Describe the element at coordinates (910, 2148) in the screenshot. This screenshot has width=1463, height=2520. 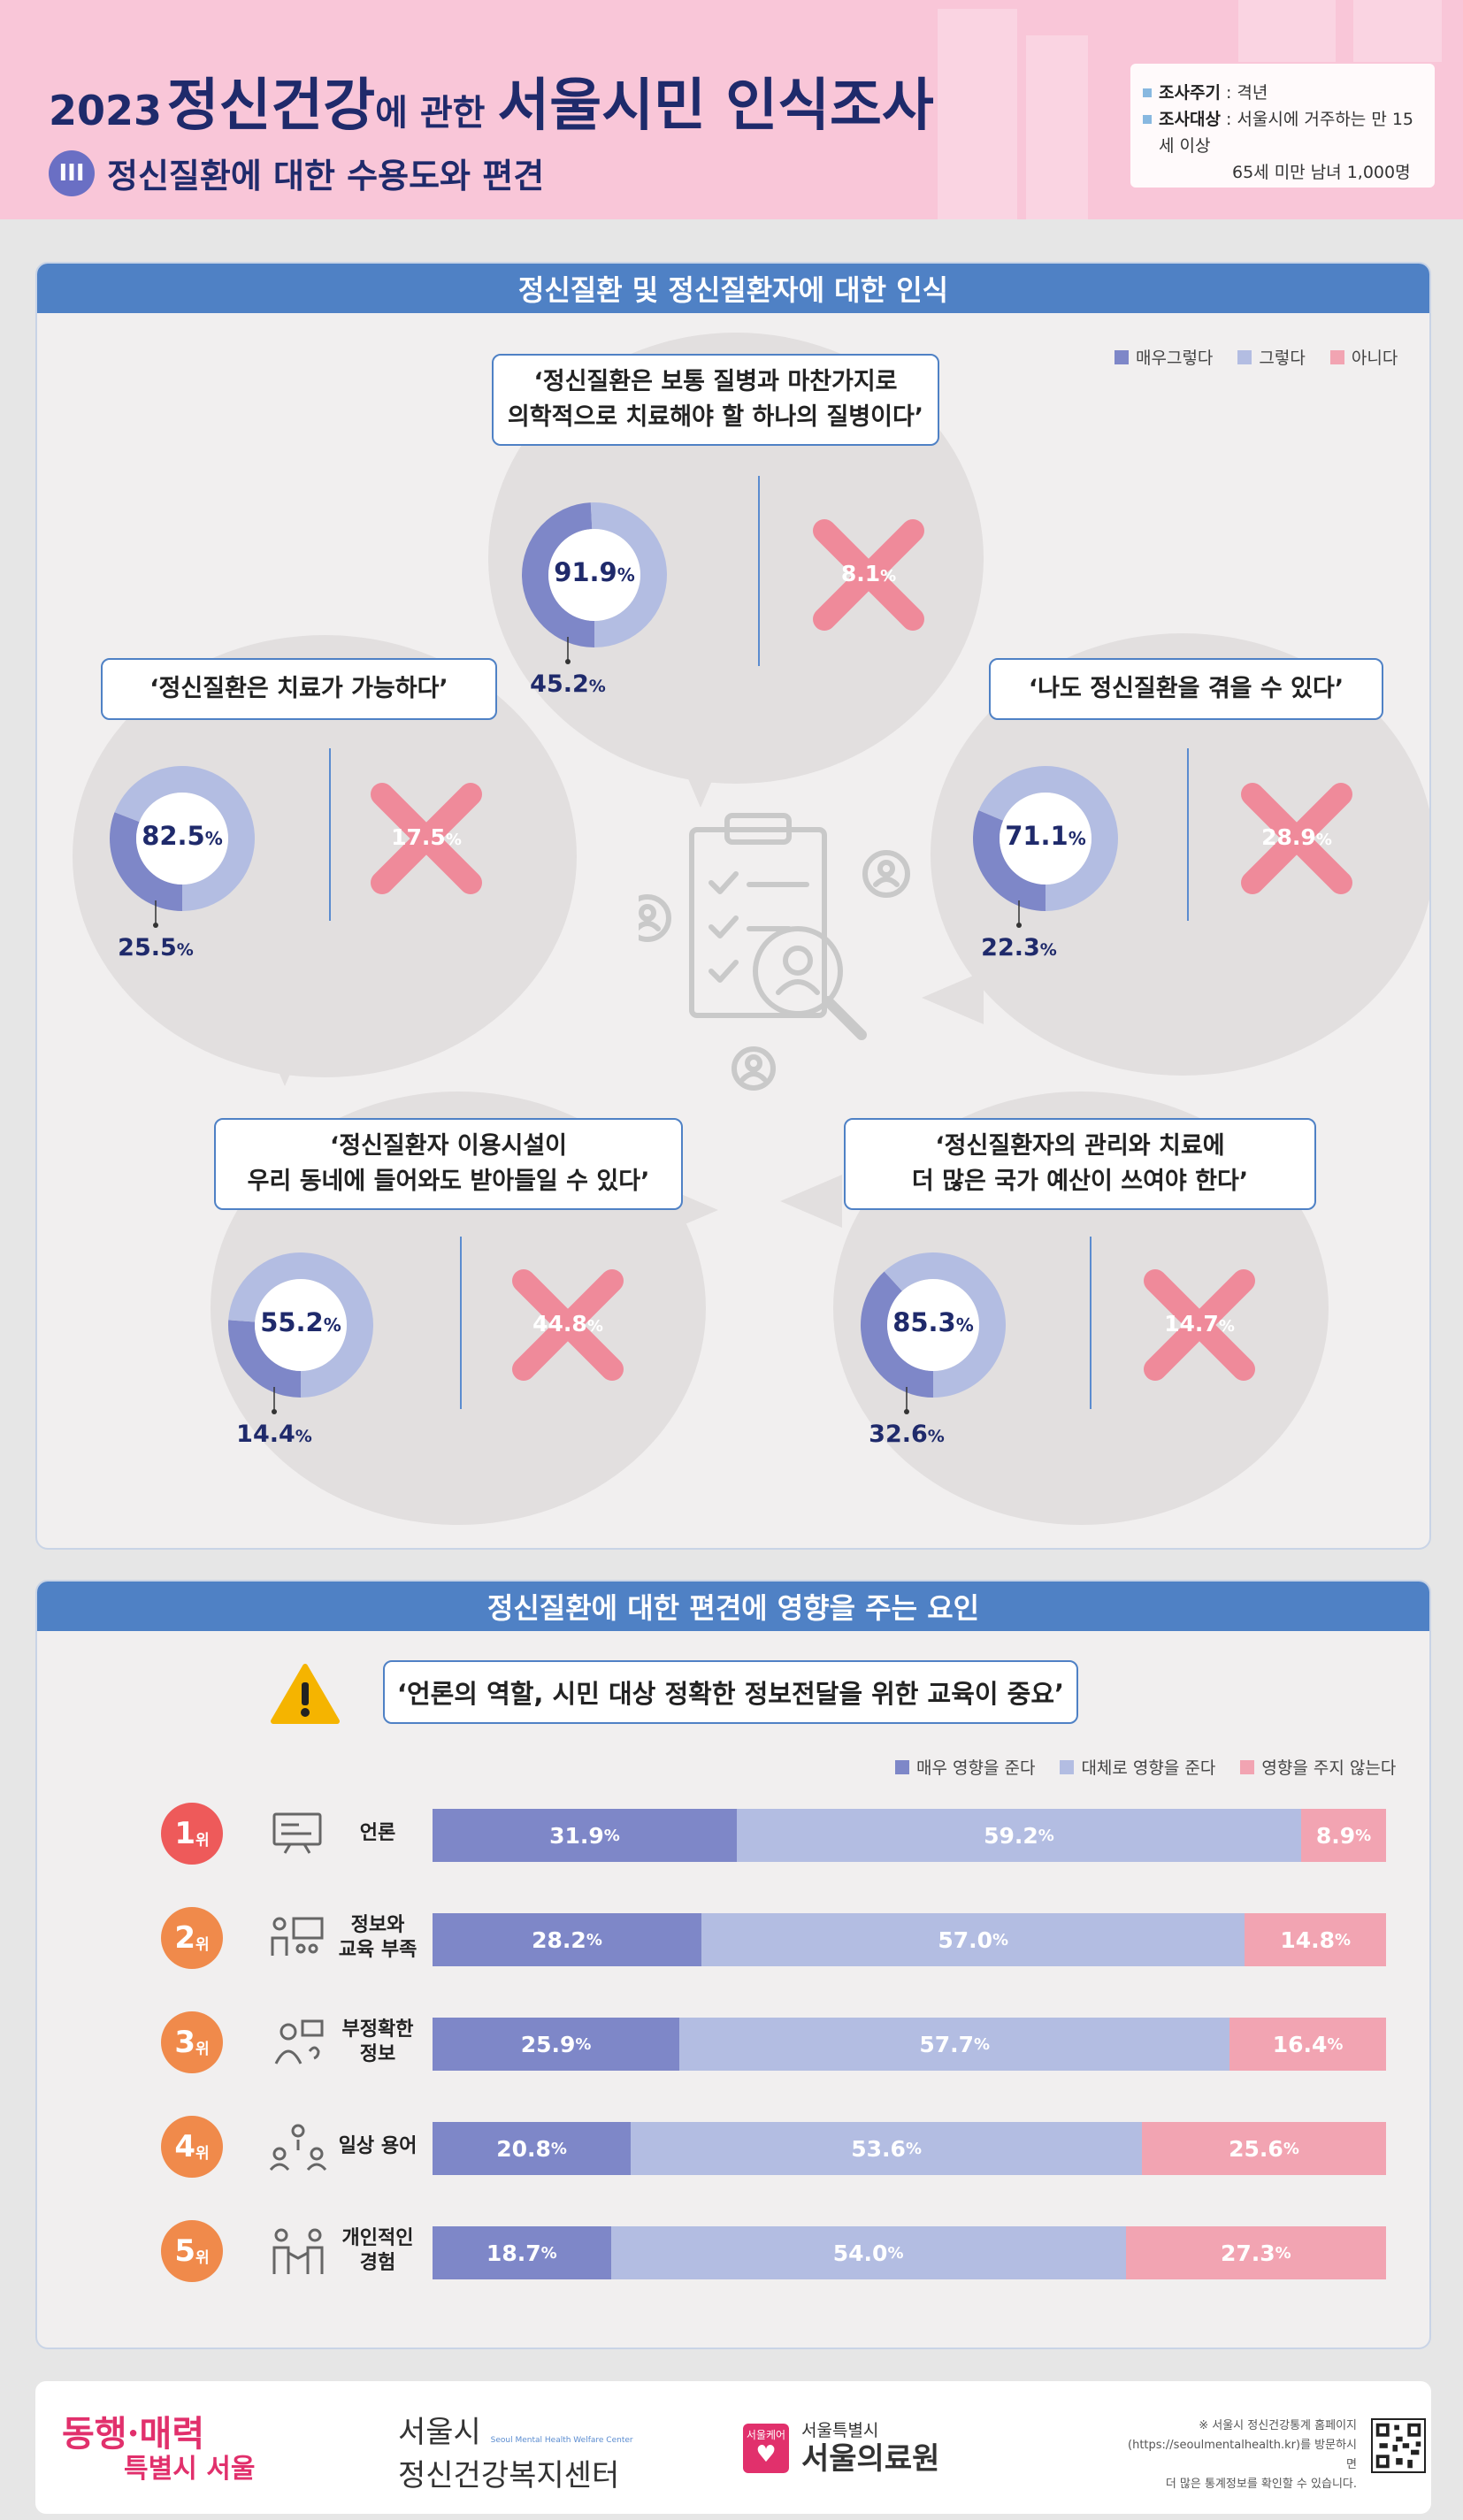
I see `factor-stacked-bar: 20.8% 53.6% 25.6%` at that location.